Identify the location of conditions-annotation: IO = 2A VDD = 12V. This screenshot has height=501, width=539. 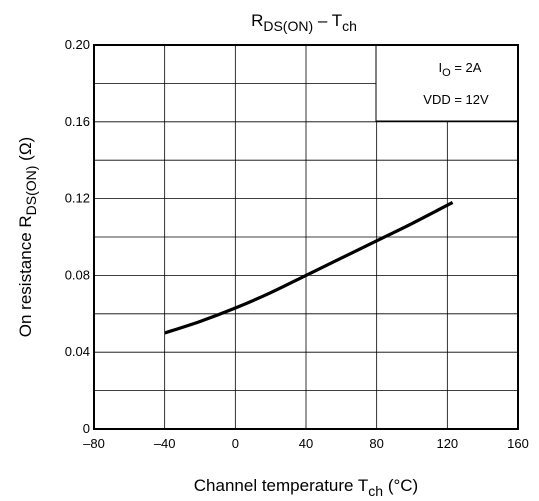
(447, 83).